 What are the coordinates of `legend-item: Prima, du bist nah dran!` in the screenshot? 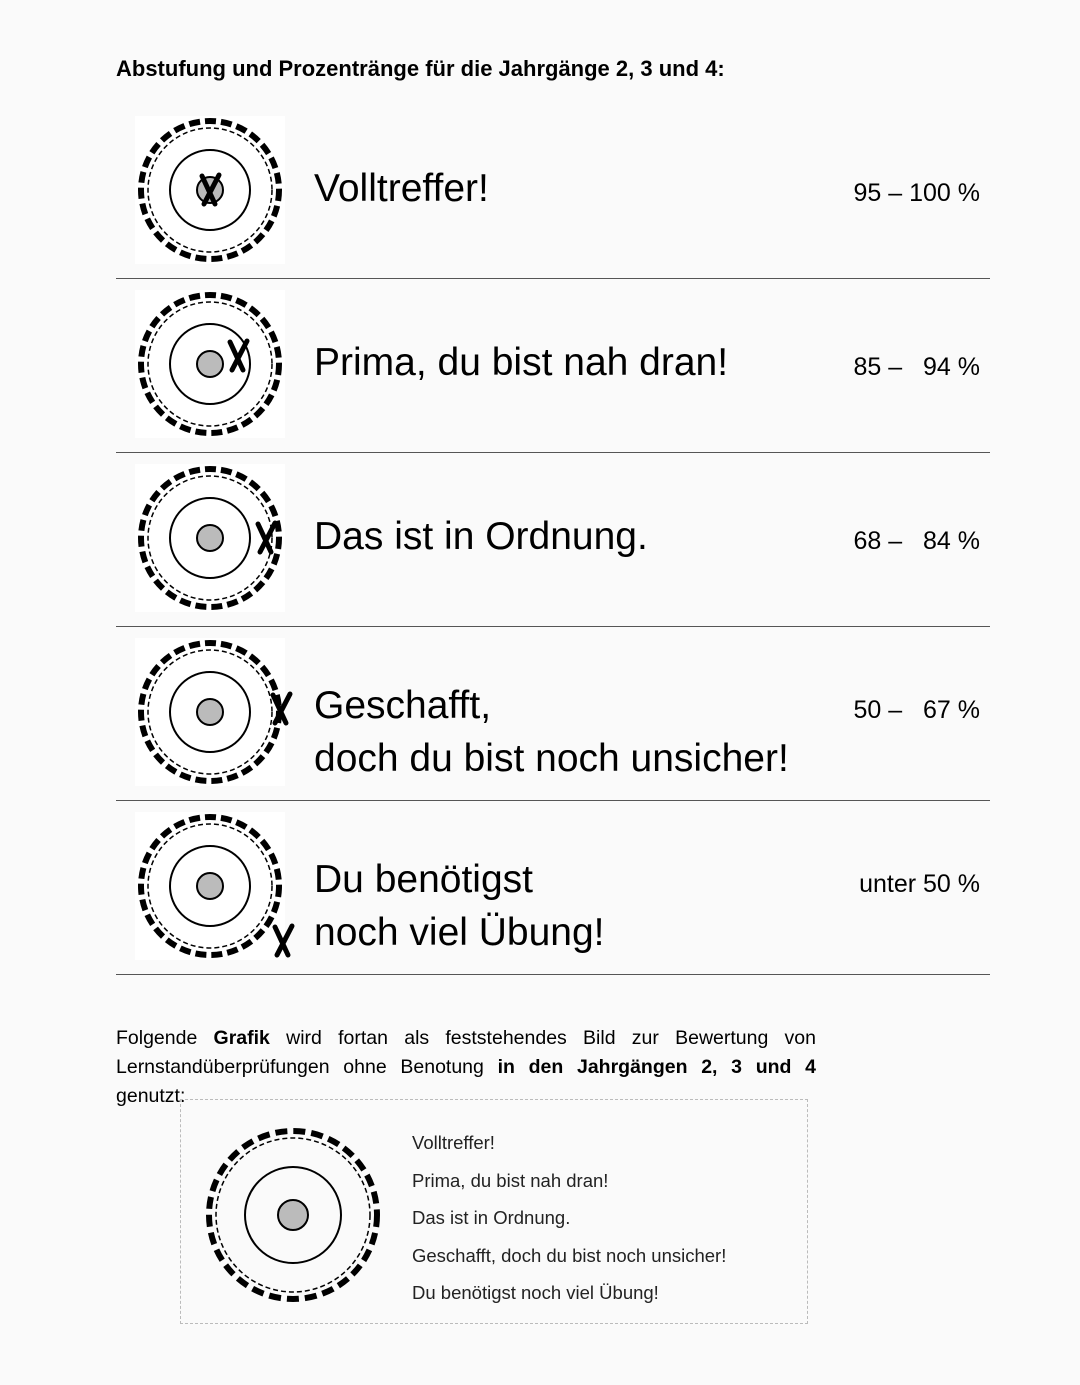 It's located at (510, 1180).